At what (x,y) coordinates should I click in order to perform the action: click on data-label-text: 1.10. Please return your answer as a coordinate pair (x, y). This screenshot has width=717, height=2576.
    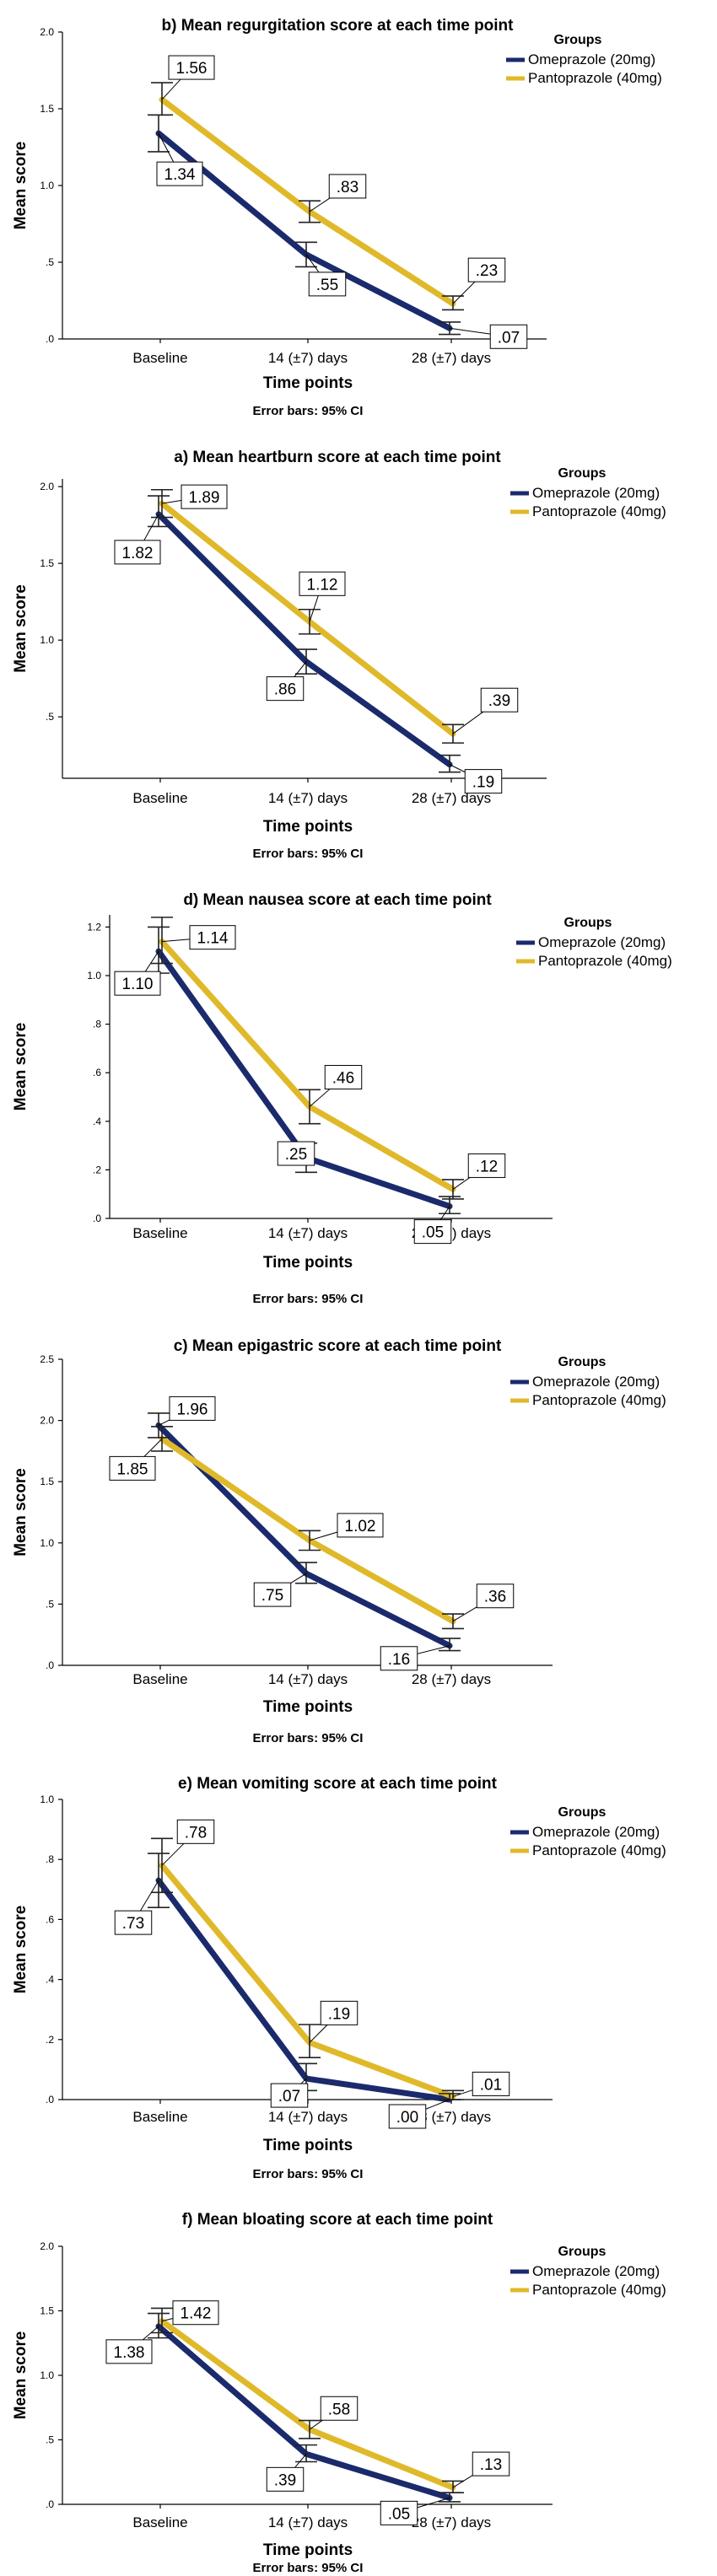
    Looking at the image, I should click on (138, 984).